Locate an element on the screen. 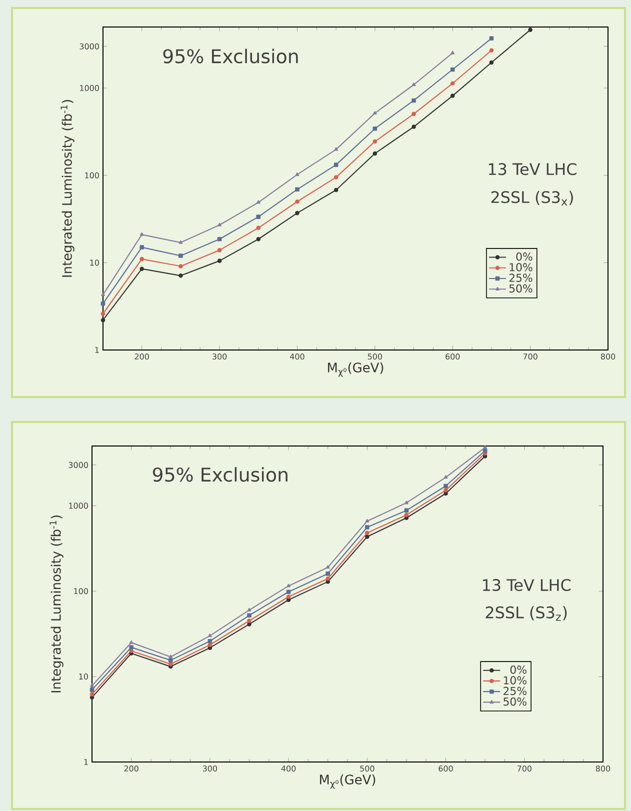  annotation: 2SSL (S3$_{x}$) is located at coordinates (532, 198).